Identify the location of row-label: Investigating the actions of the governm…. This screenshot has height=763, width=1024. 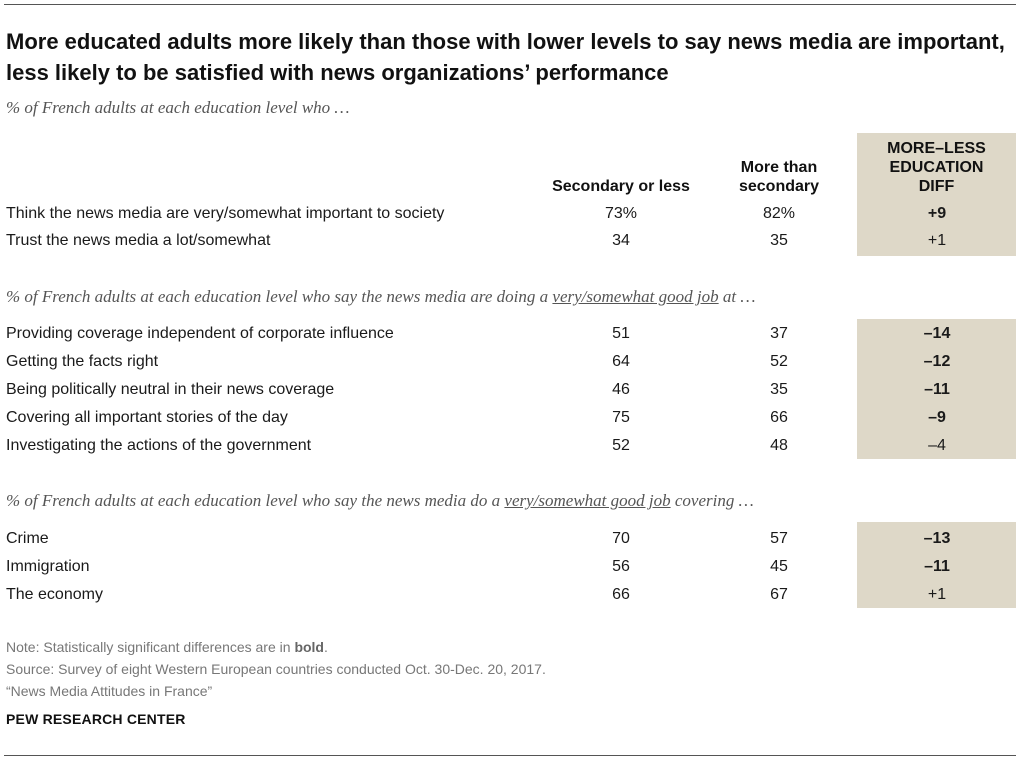
(159, 445).